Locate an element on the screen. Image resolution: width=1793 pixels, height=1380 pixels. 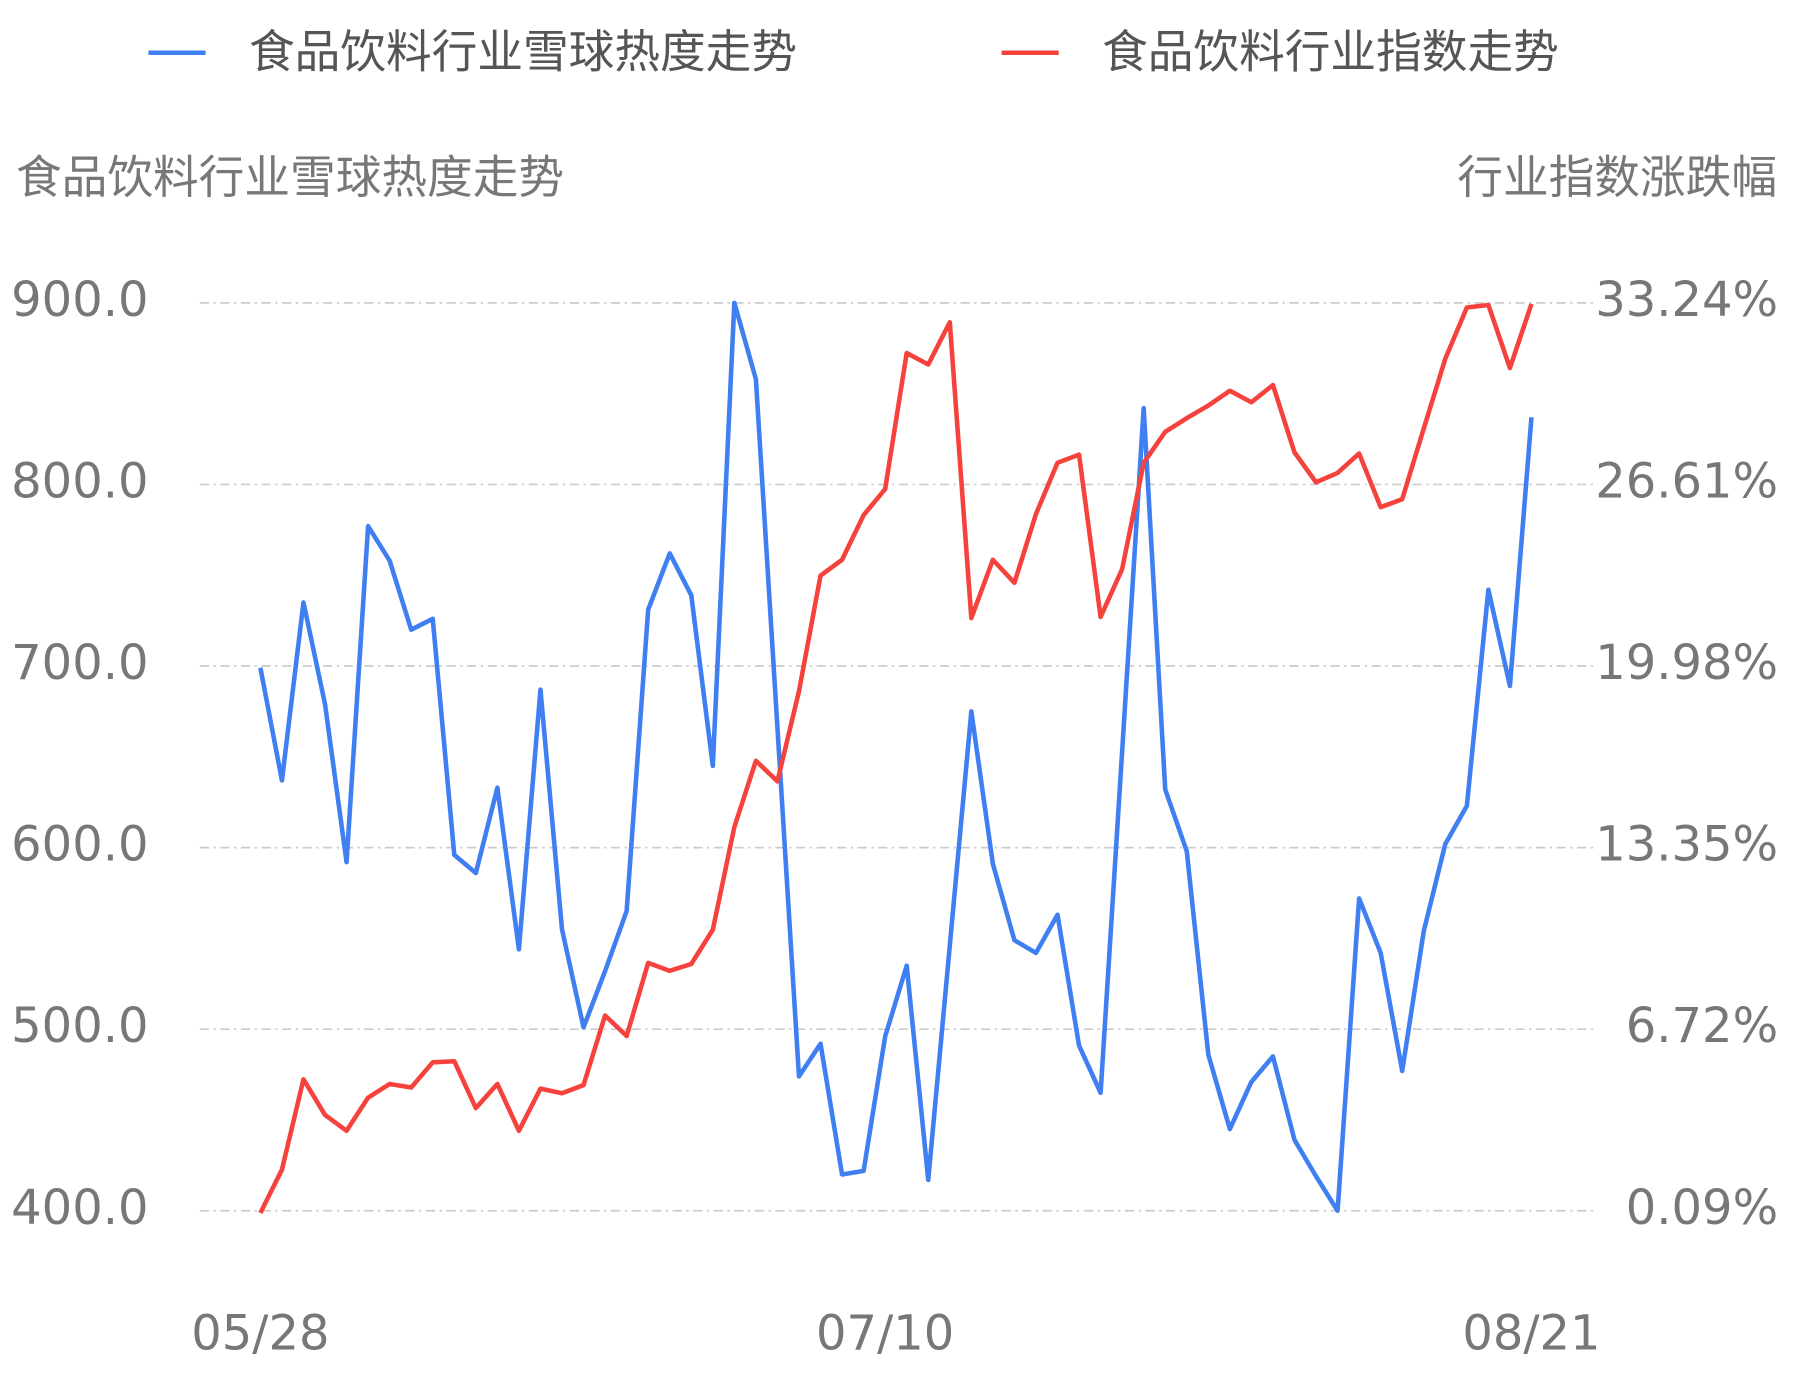
y-tick-label: 700.0 is located at coordinates (79, 663).